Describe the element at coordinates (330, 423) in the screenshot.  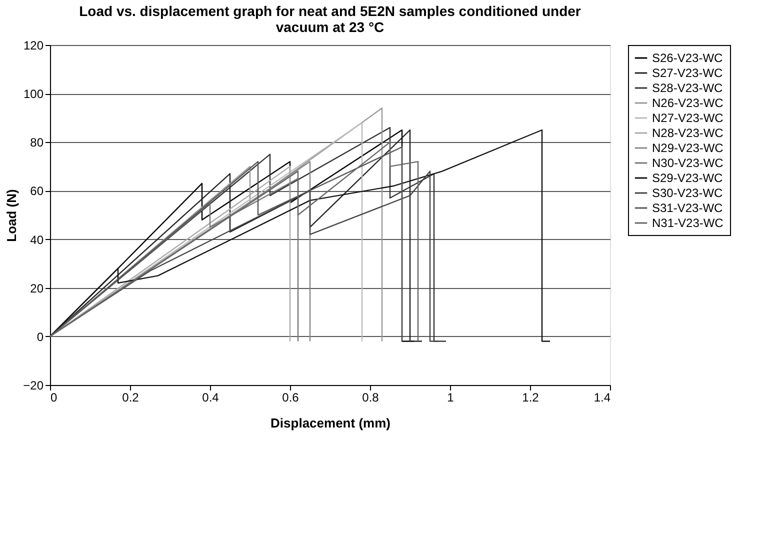
I see `x-axis-title: Displacement (mm)` at that location.